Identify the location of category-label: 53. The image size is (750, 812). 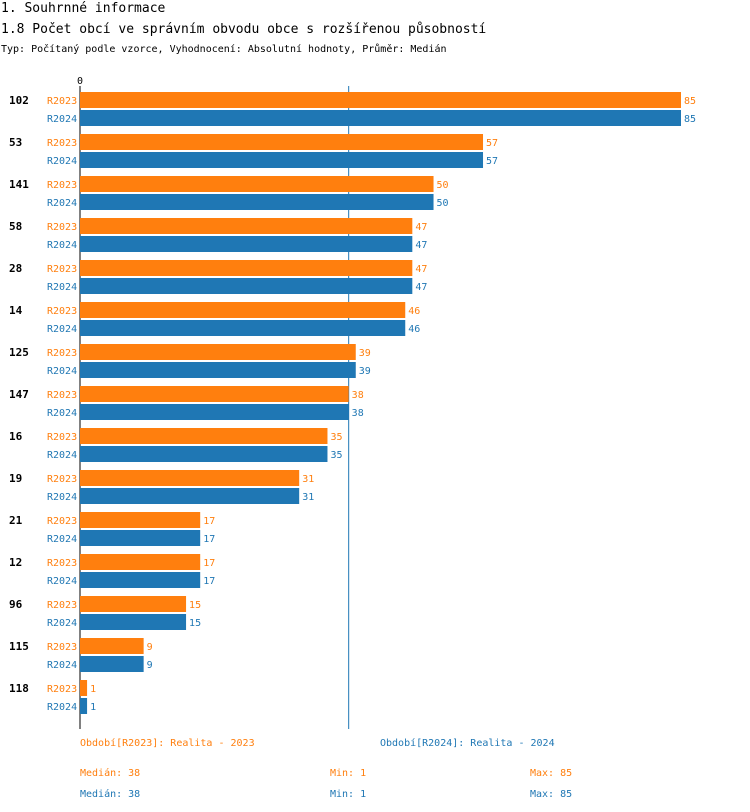
(15, 142).